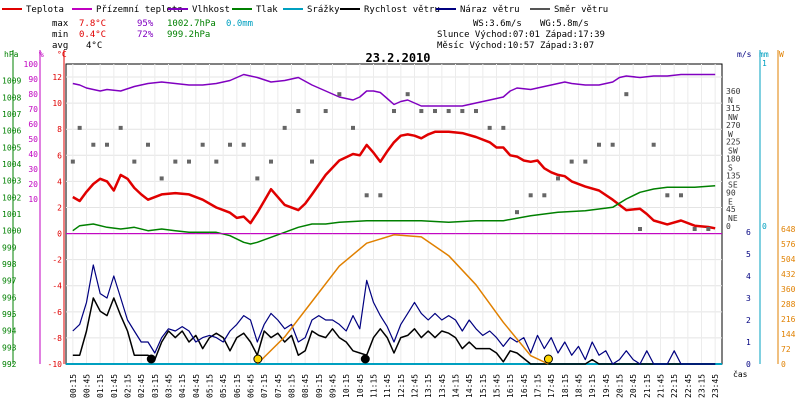 The image size is (800, 400). Describe the element at coordinates (647, 386) in the screenshot. I see `time-tick-label: 21:15` at that location.